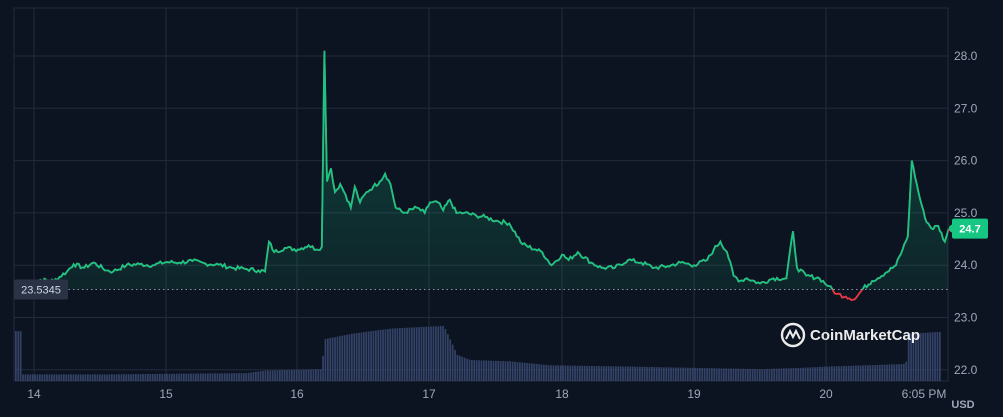 Image resolution: width=1003 pixels, height=417 pixels. Describe the element at coordinates (924, 394) in the screenshot. I see `x-tick-label: 6:05 PM` at that location.